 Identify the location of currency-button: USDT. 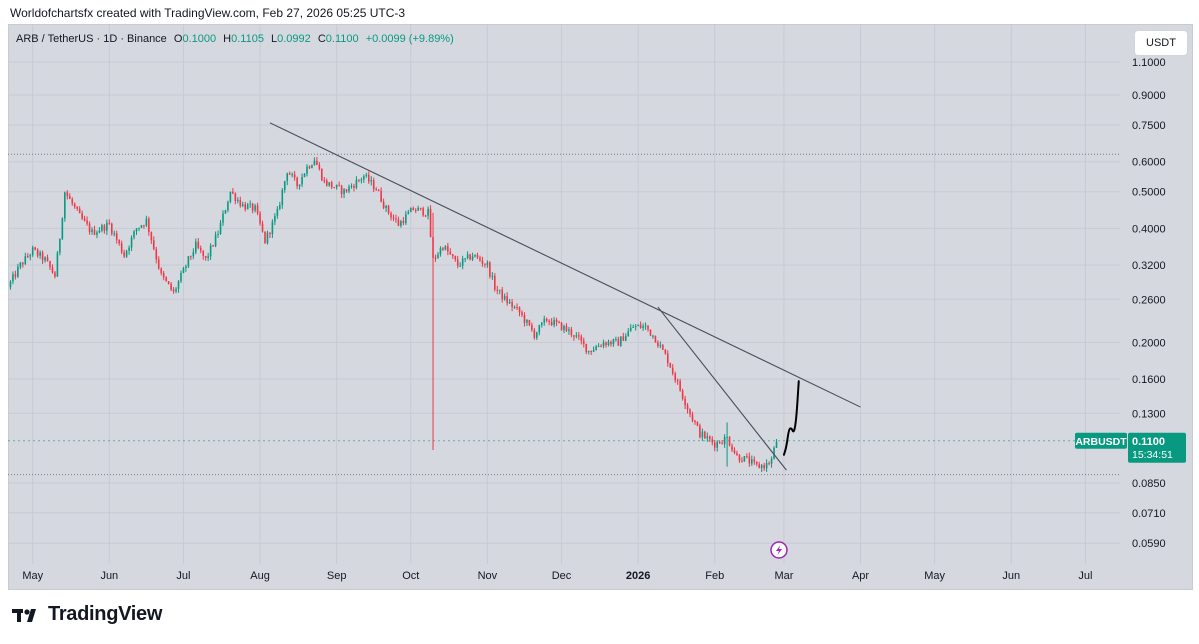
(1161, 43).